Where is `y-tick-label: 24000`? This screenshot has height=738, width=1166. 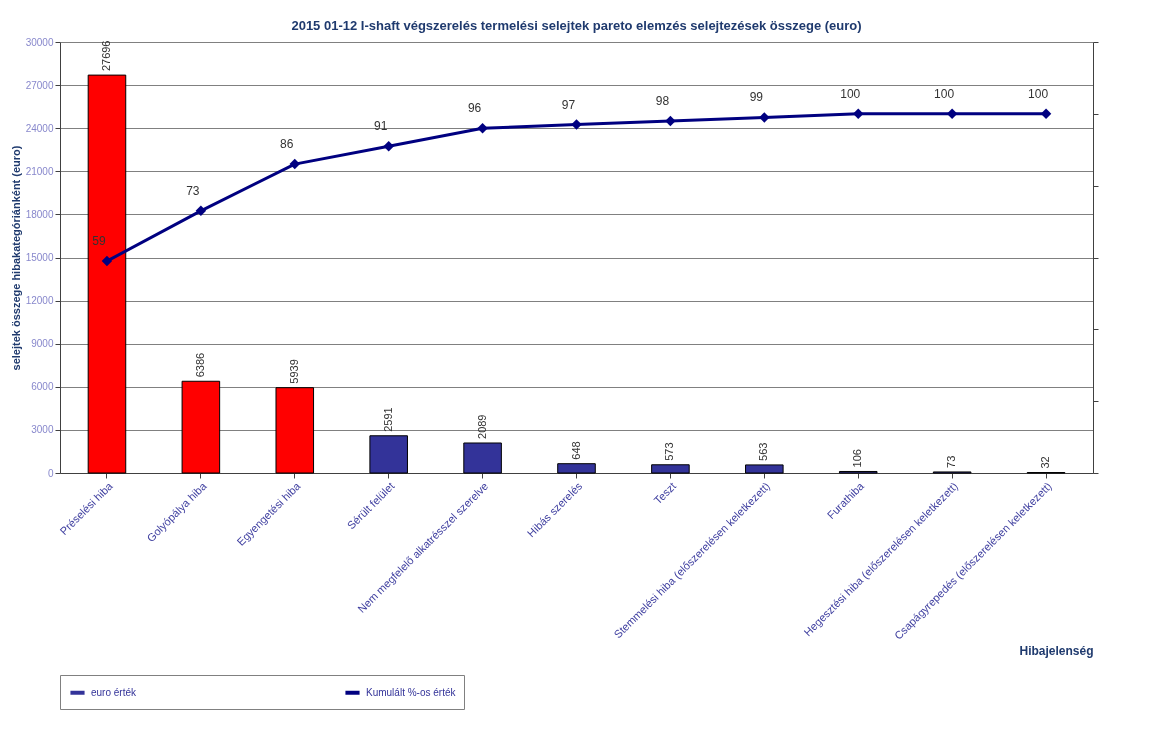 y-tick-label: 24000 is located at coordinates (39, 128).